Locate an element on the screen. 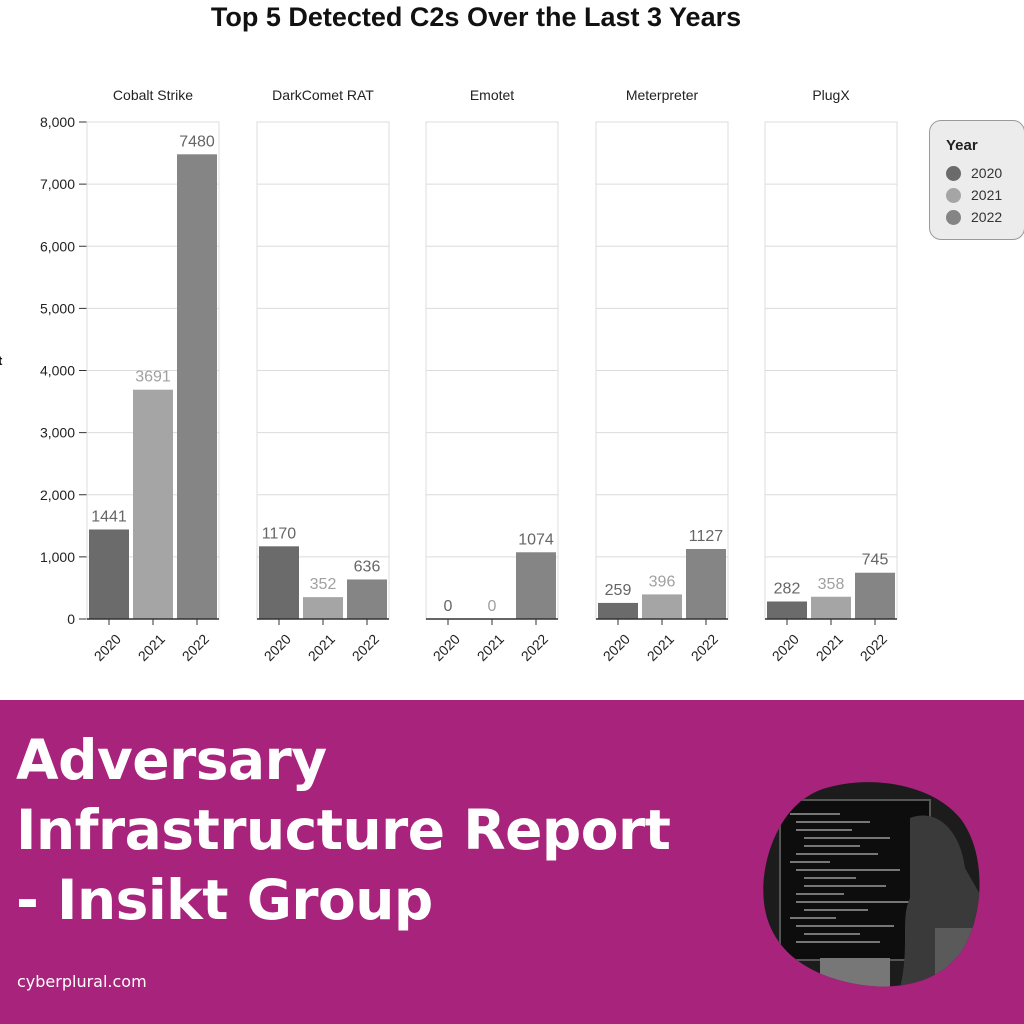 This screenshot has height=1024, width=1024. y-axis-label-fragment: t is located at coordinates (1, 360).